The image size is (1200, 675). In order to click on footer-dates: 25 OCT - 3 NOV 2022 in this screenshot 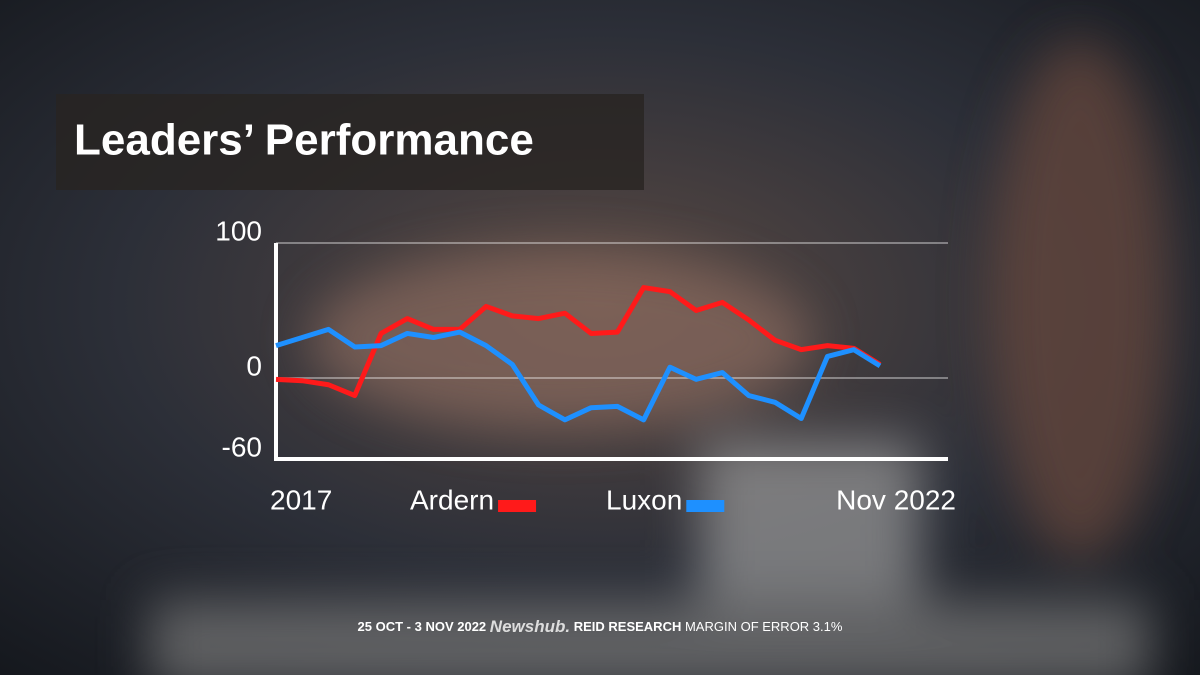, I will do `click(422, 626)`.